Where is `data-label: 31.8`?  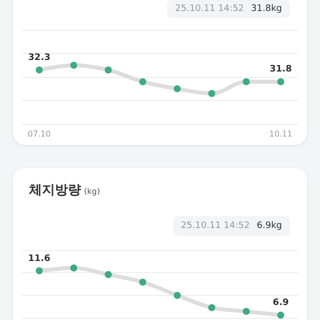
data-label: 31.8 is located at coordinates (281, 69).